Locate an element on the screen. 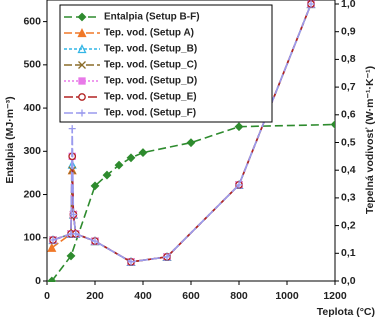  y2-tick-label: 1,0 is located at coordinates (348, 5).